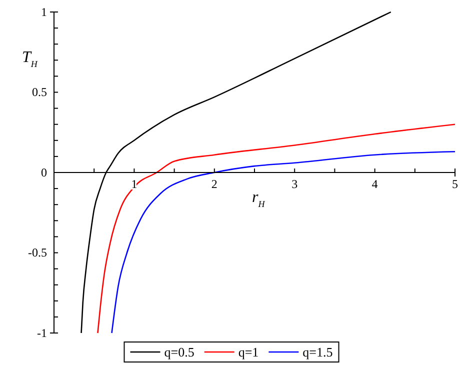 This screenshot has height=371, width=463. I want to click on x-tick-label: 4, so click(375, 184).